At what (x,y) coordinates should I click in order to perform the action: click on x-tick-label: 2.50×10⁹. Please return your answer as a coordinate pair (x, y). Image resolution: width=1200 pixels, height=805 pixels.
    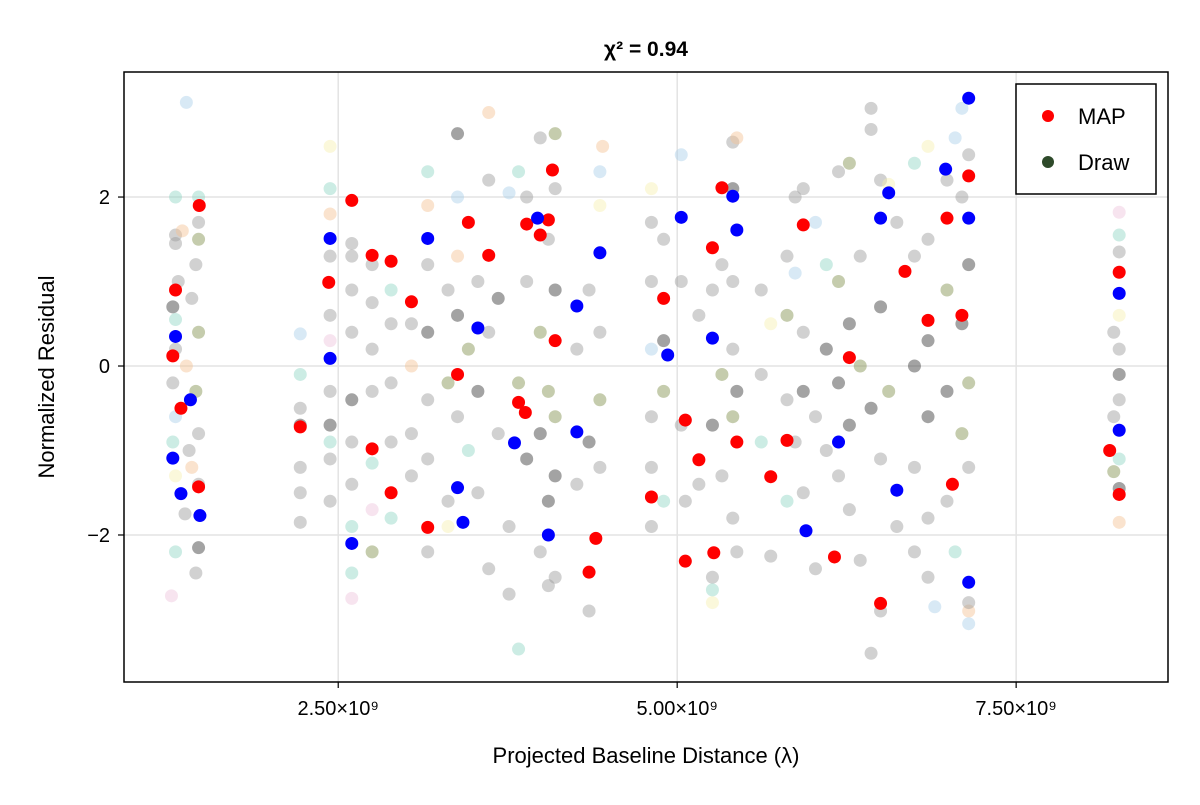
    Looking at the image, I should click on (338, 709).